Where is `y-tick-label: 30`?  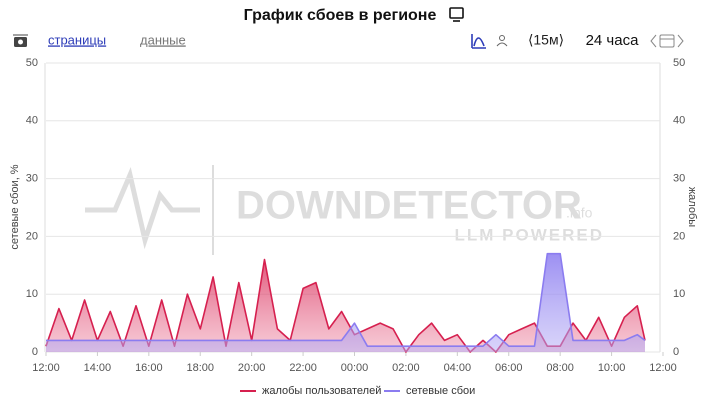 y-tick-label: 30 is located at coordinates (32, 179).